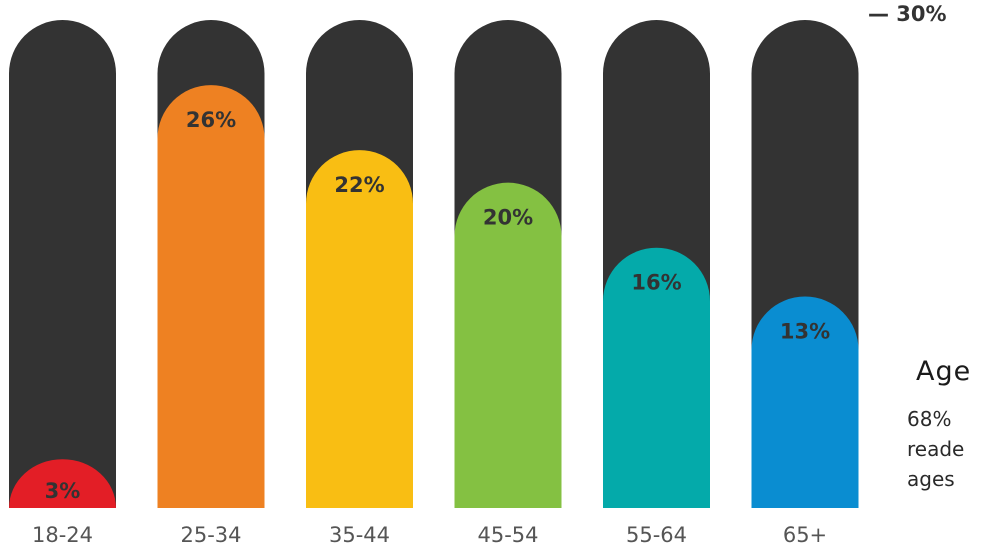 The height and width of the screenshot is (550, 981). Describe the element at coordinates (210, 535) in the screenshot. I see `x-tick-label-25-34: 25-34` at that location.